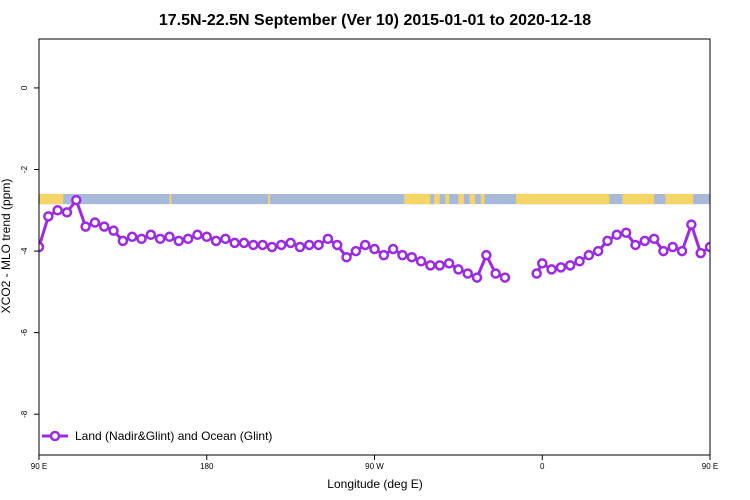 The width and height of the screenshot is (750, 500). What do you see at coordinates (173, 436) in the screenshot?
I see `legend-label: Land (Nadir&Glint) and Ocean (Glint)` at bounding box center [173, 436].